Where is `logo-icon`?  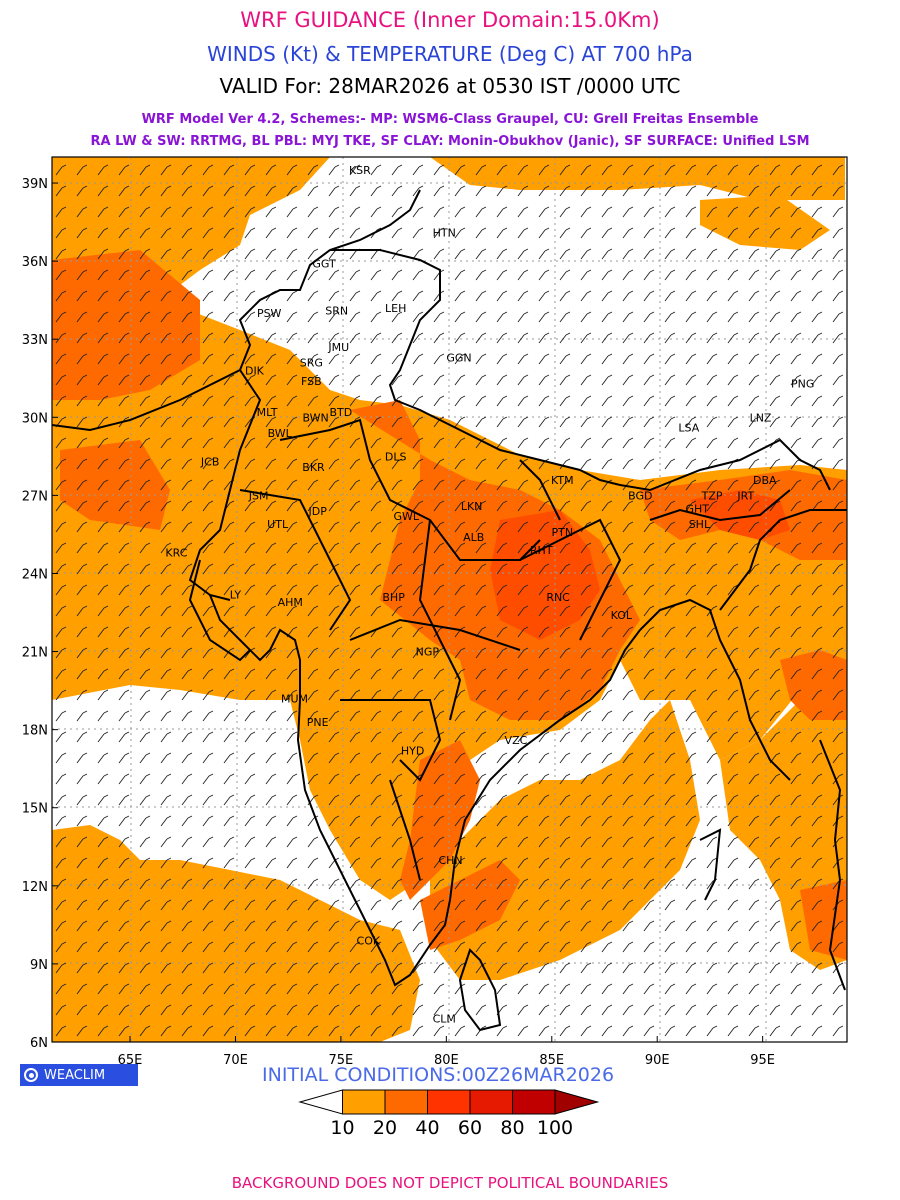
logo-icon is located at coordinates (31, 1075).